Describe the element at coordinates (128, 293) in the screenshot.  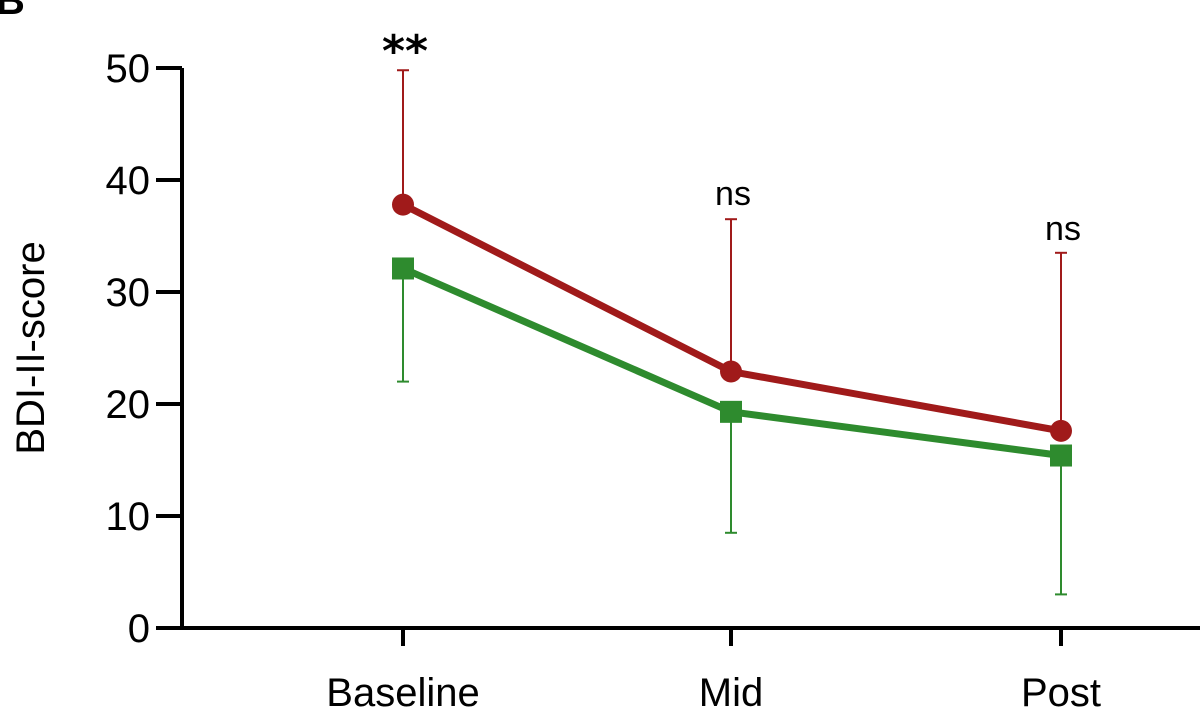
I see `y-tick-label: 30` at that location.